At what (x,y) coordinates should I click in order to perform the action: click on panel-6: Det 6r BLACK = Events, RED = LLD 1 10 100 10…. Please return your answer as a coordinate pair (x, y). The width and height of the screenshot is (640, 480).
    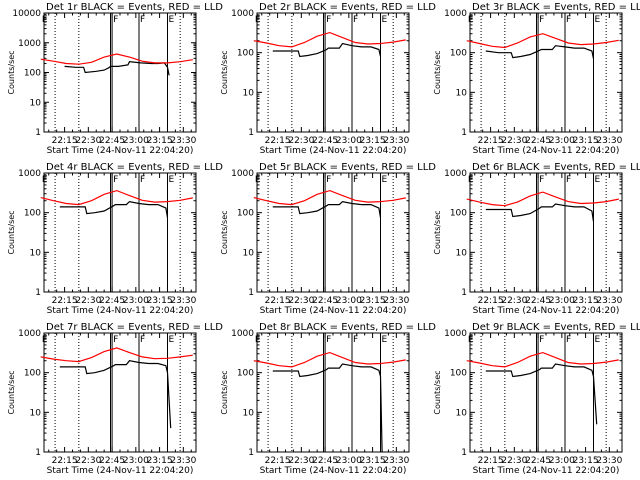
    Looking at the image, I should click on (536, 239).